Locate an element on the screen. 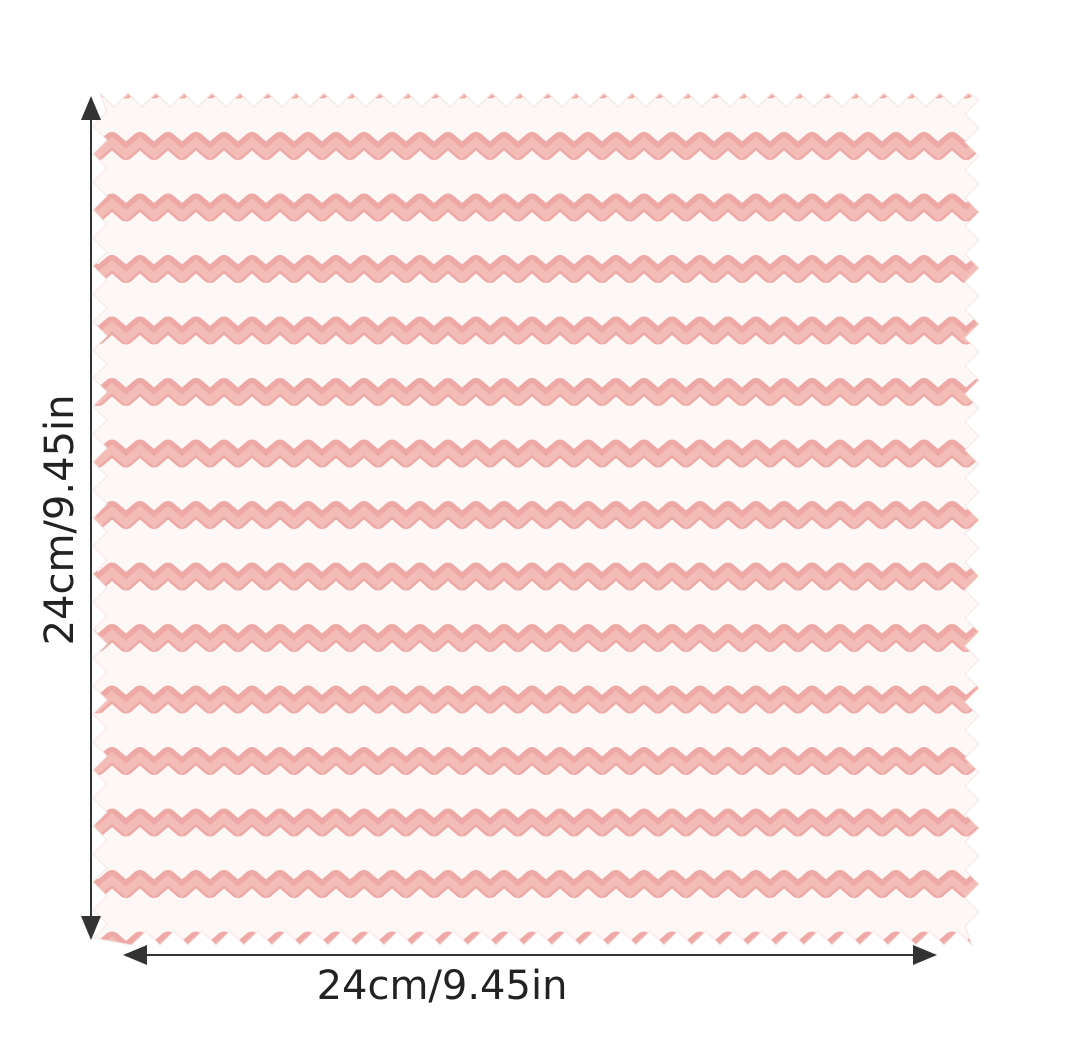 The height and width of the screenshot is (1037, 1080). width-label: 24cm/9.45in is located at coordinates (442, 986).